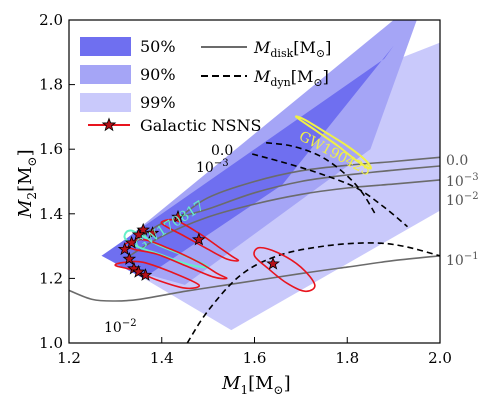  What do you see at coordinates (200, 125) in the screenshot?
I see `legend-nsns-label: Galactic NSNS` at bounding box center [200, 125].